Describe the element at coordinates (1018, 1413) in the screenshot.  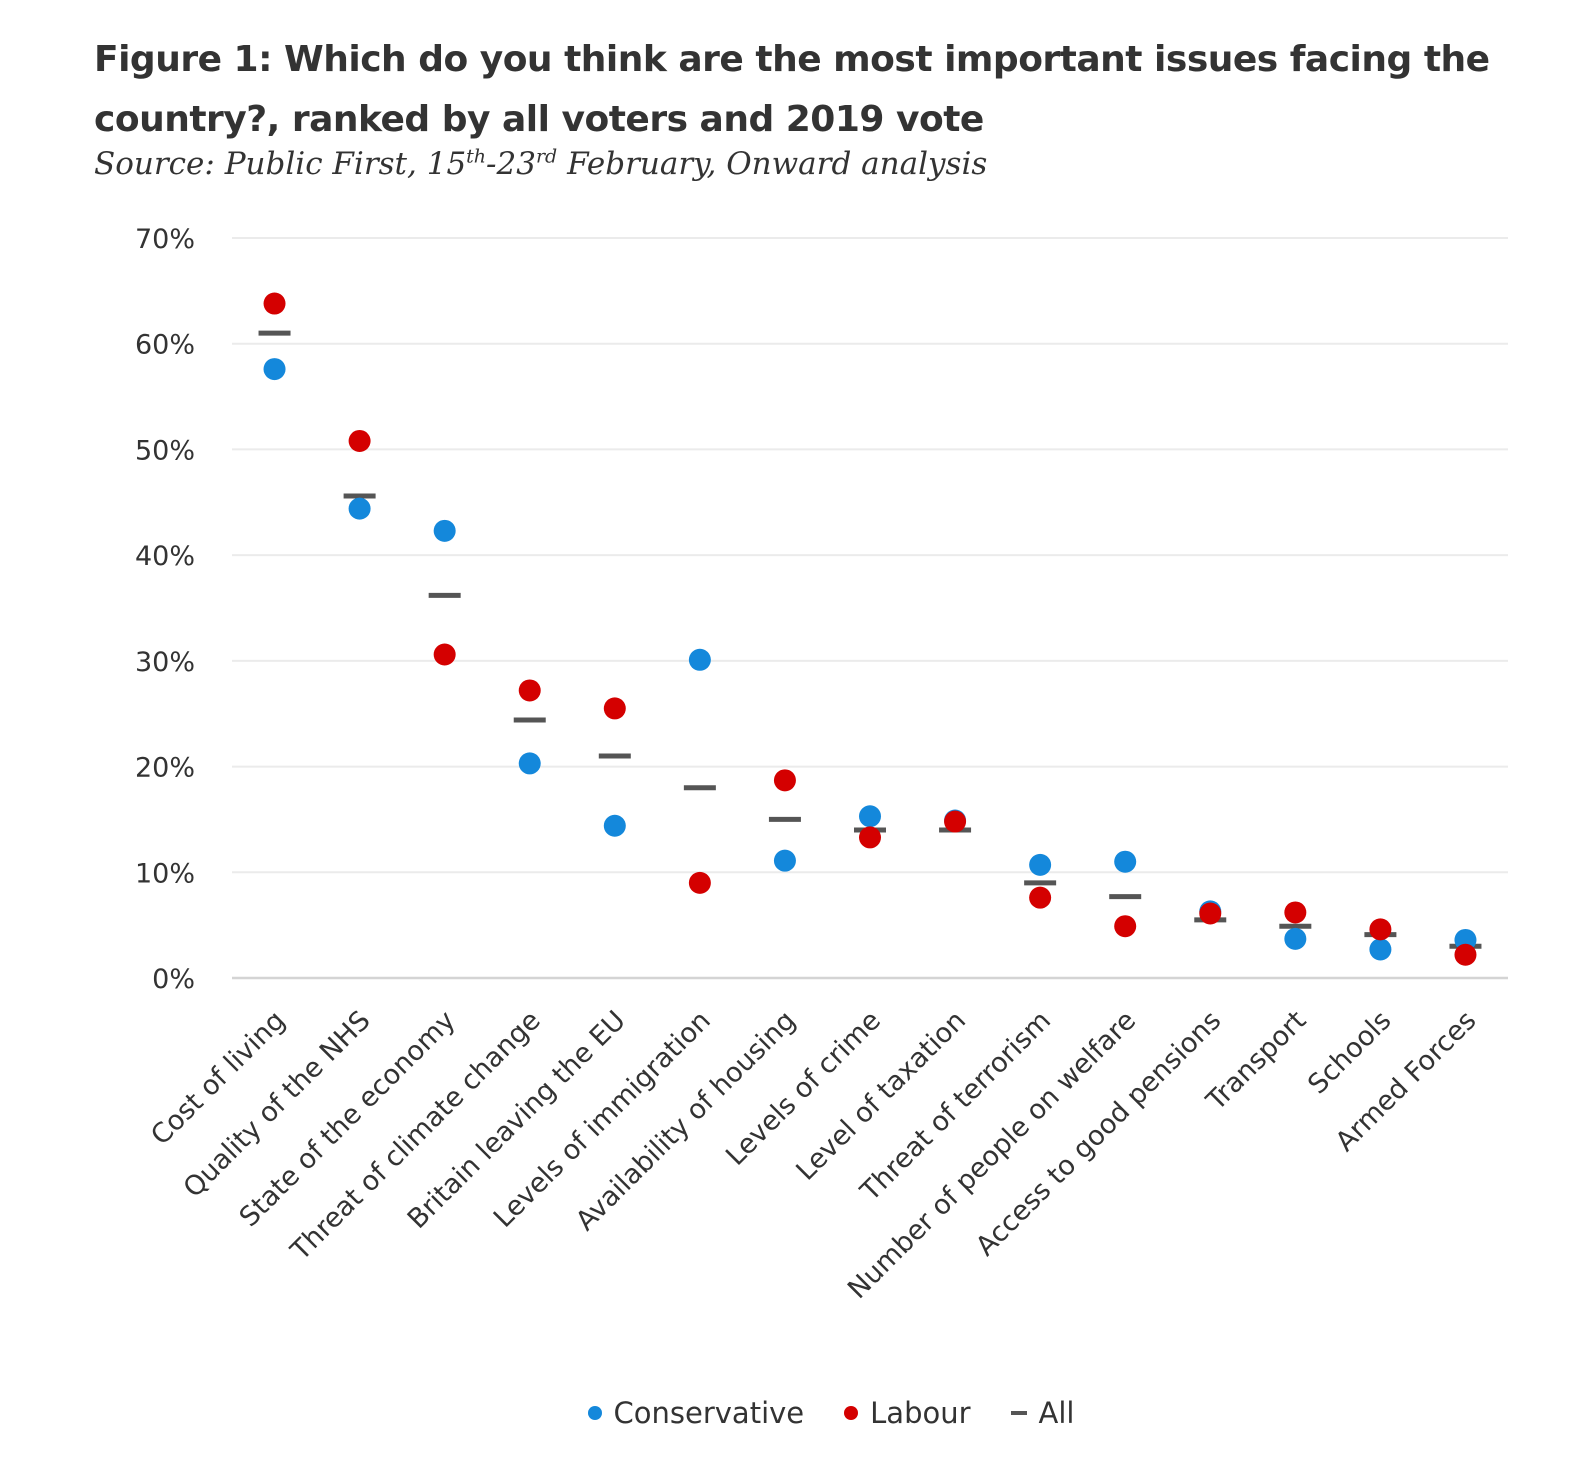
I see `all-dash-icon` at that location.